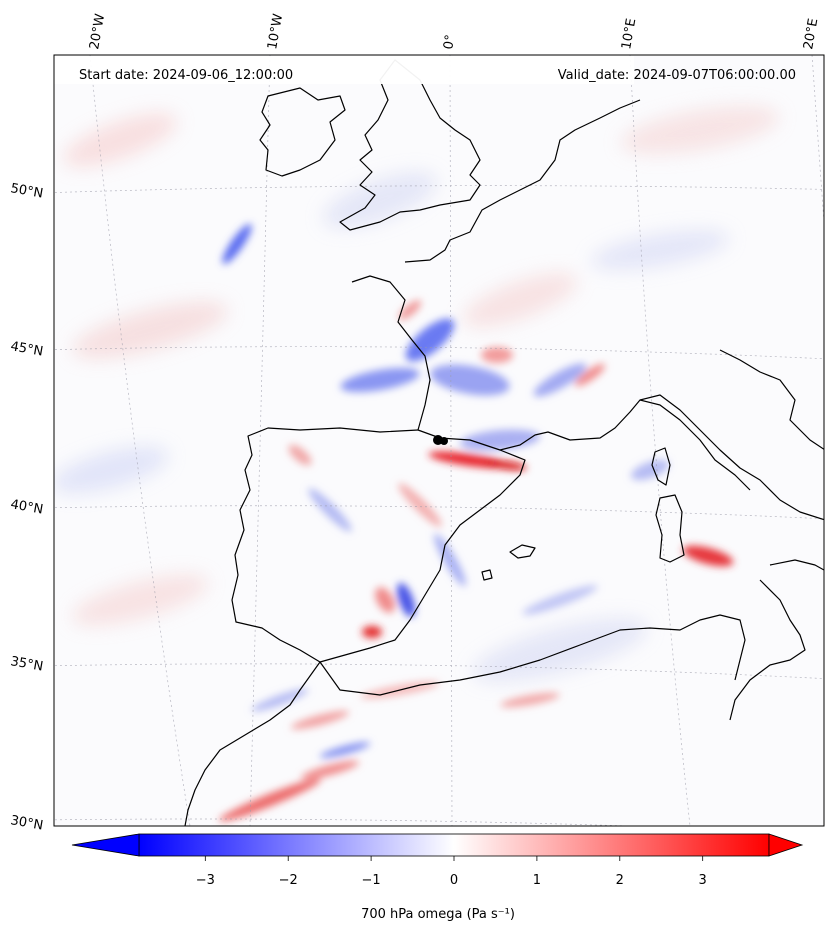 The image size is (832, 936). What do you see at coordinates (454, 845) in the screenshot?
I see `colorbar-gradient` at bounding box center [454, 845].